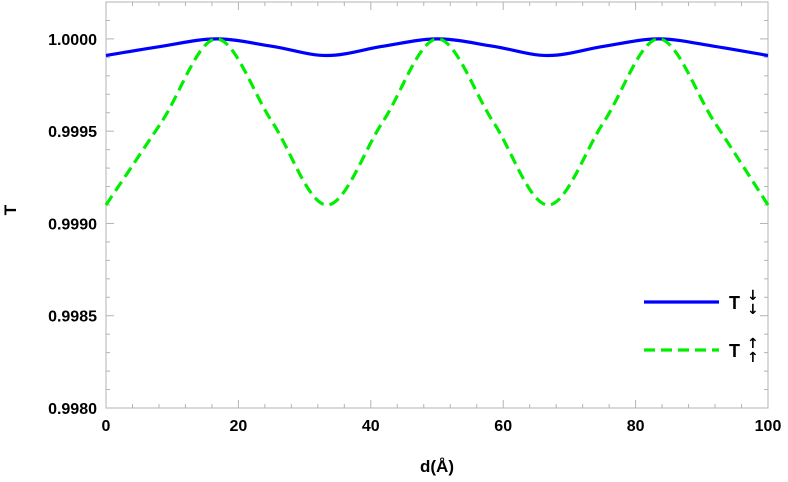 This screenshot has width=788, height=482. I want to click on x-tick-label: 0, so click(106, 426).